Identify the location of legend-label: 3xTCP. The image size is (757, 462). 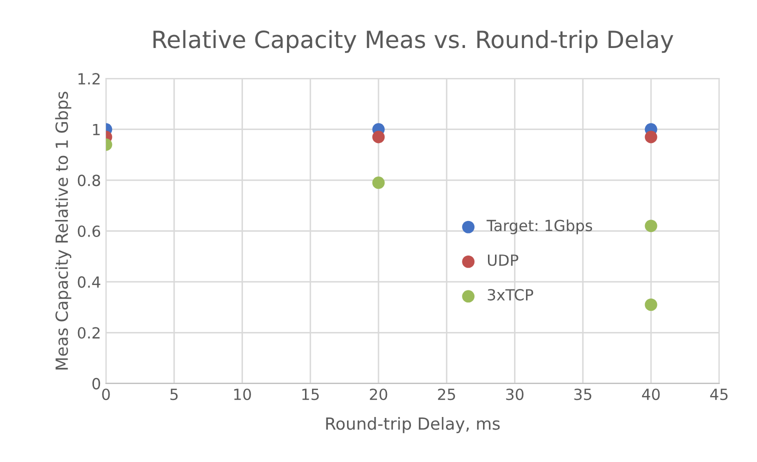
(511, 295).